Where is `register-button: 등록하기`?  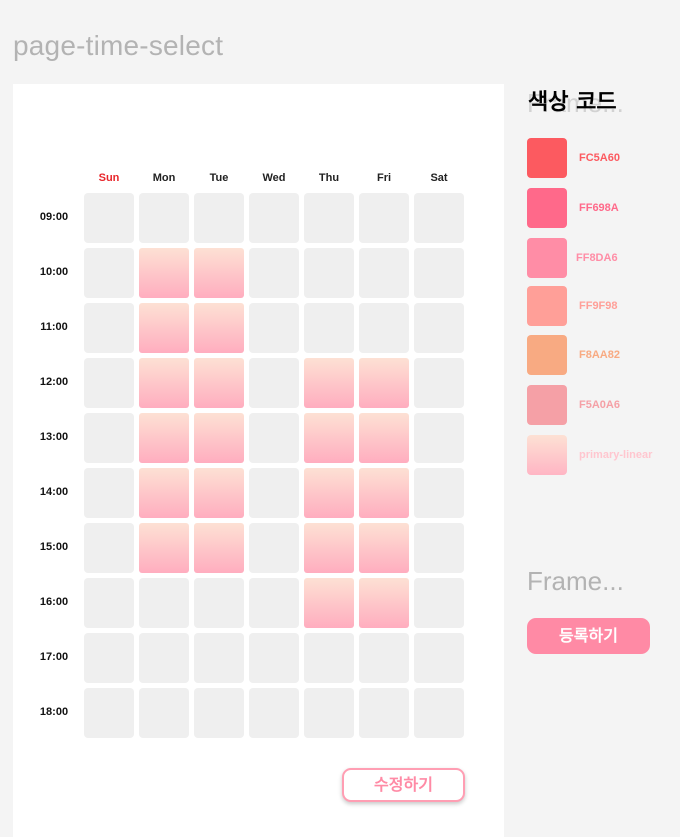
register-button: 등록하기 is located at coordinates (588, 636).